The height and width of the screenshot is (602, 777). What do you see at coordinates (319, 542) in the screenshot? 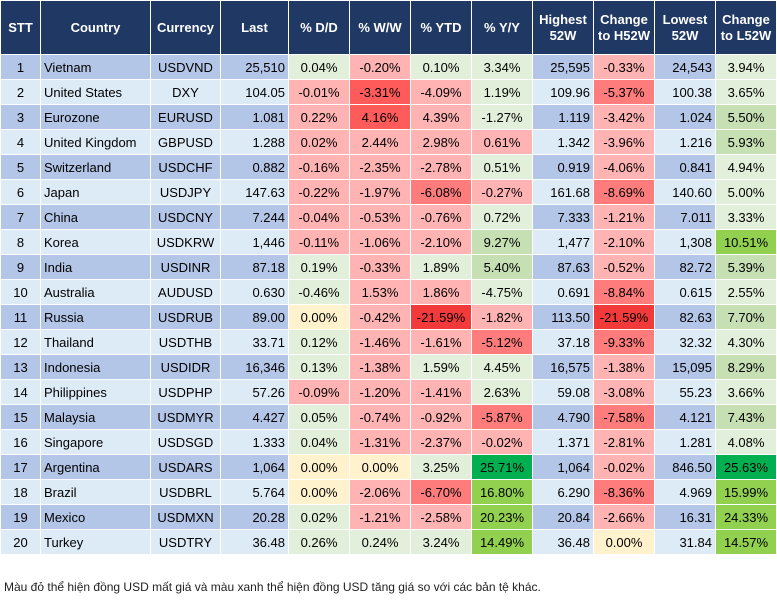
I see `cell-pct-dd: 0.26%` at bounding box center [319, 542].